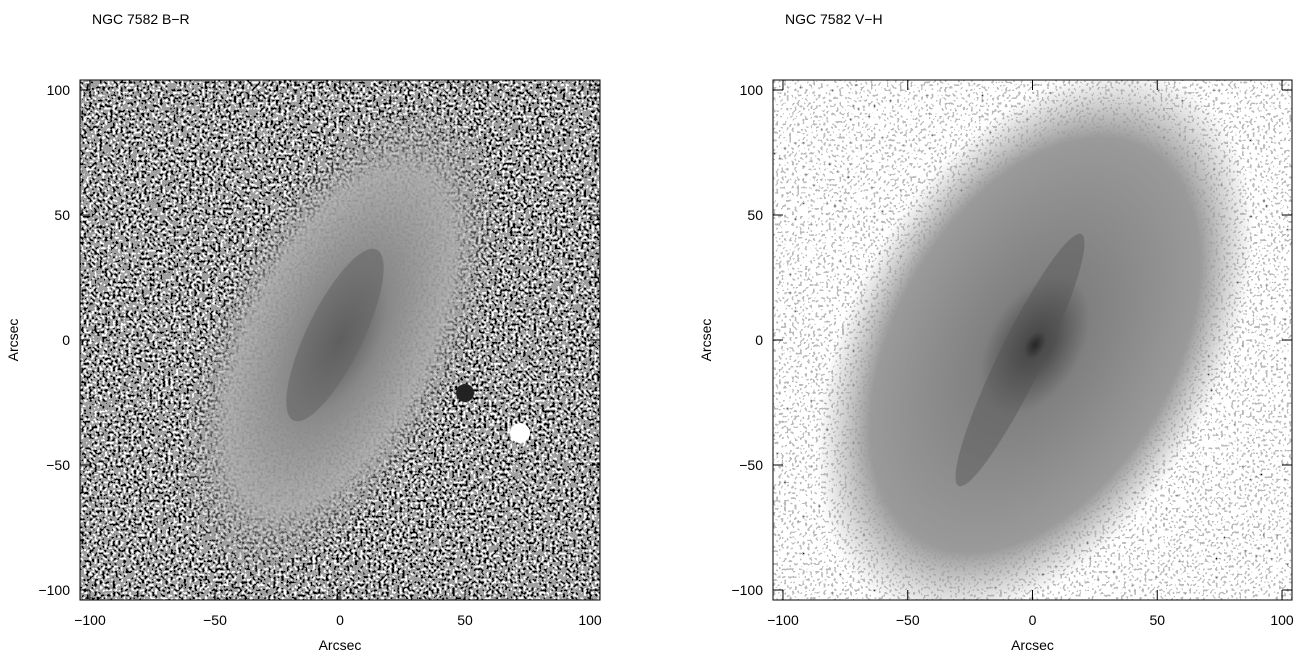 The image size is (1312, 664). What do you see at coordinates (834, 19) in the screenshot?
I see `panel-title: NGC 7582 V−H` at bounding box center [834, 19].